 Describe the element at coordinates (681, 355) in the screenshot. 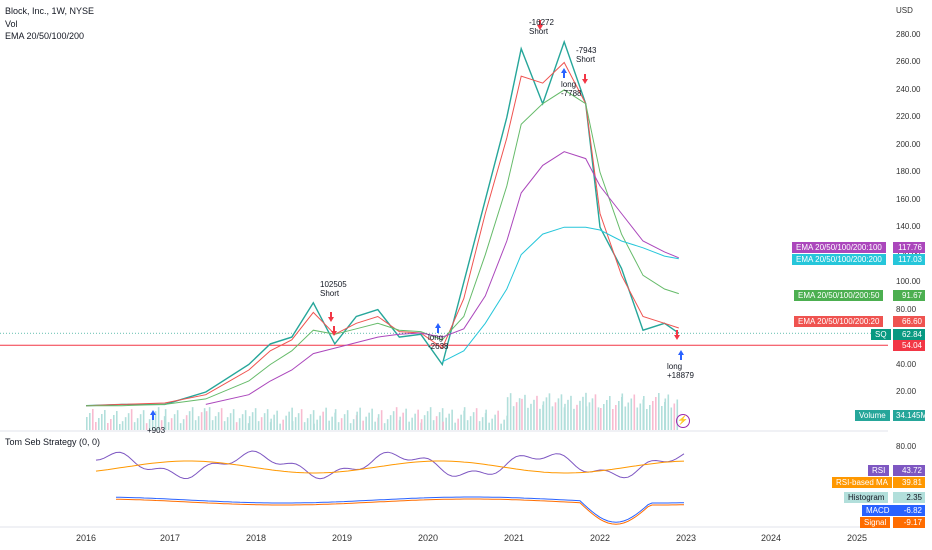

I see `long-entry-arrow` at that location.